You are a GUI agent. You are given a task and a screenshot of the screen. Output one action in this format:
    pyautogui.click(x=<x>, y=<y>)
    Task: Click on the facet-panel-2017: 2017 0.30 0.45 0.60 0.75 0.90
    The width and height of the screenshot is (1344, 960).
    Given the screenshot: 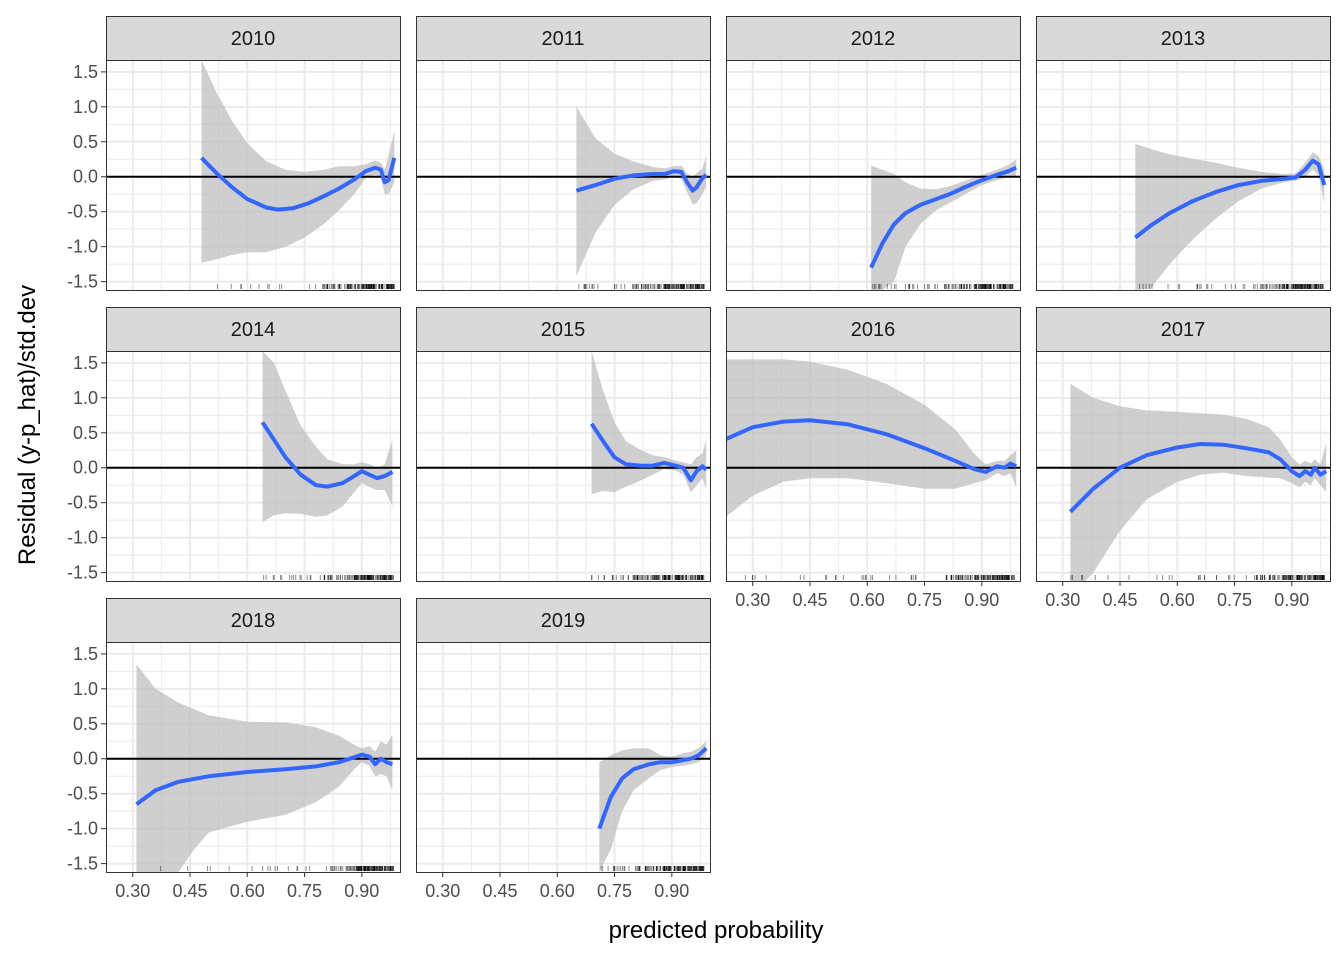 What is the action you would take?
    pyautogui.click(x=1183, y=458)
    